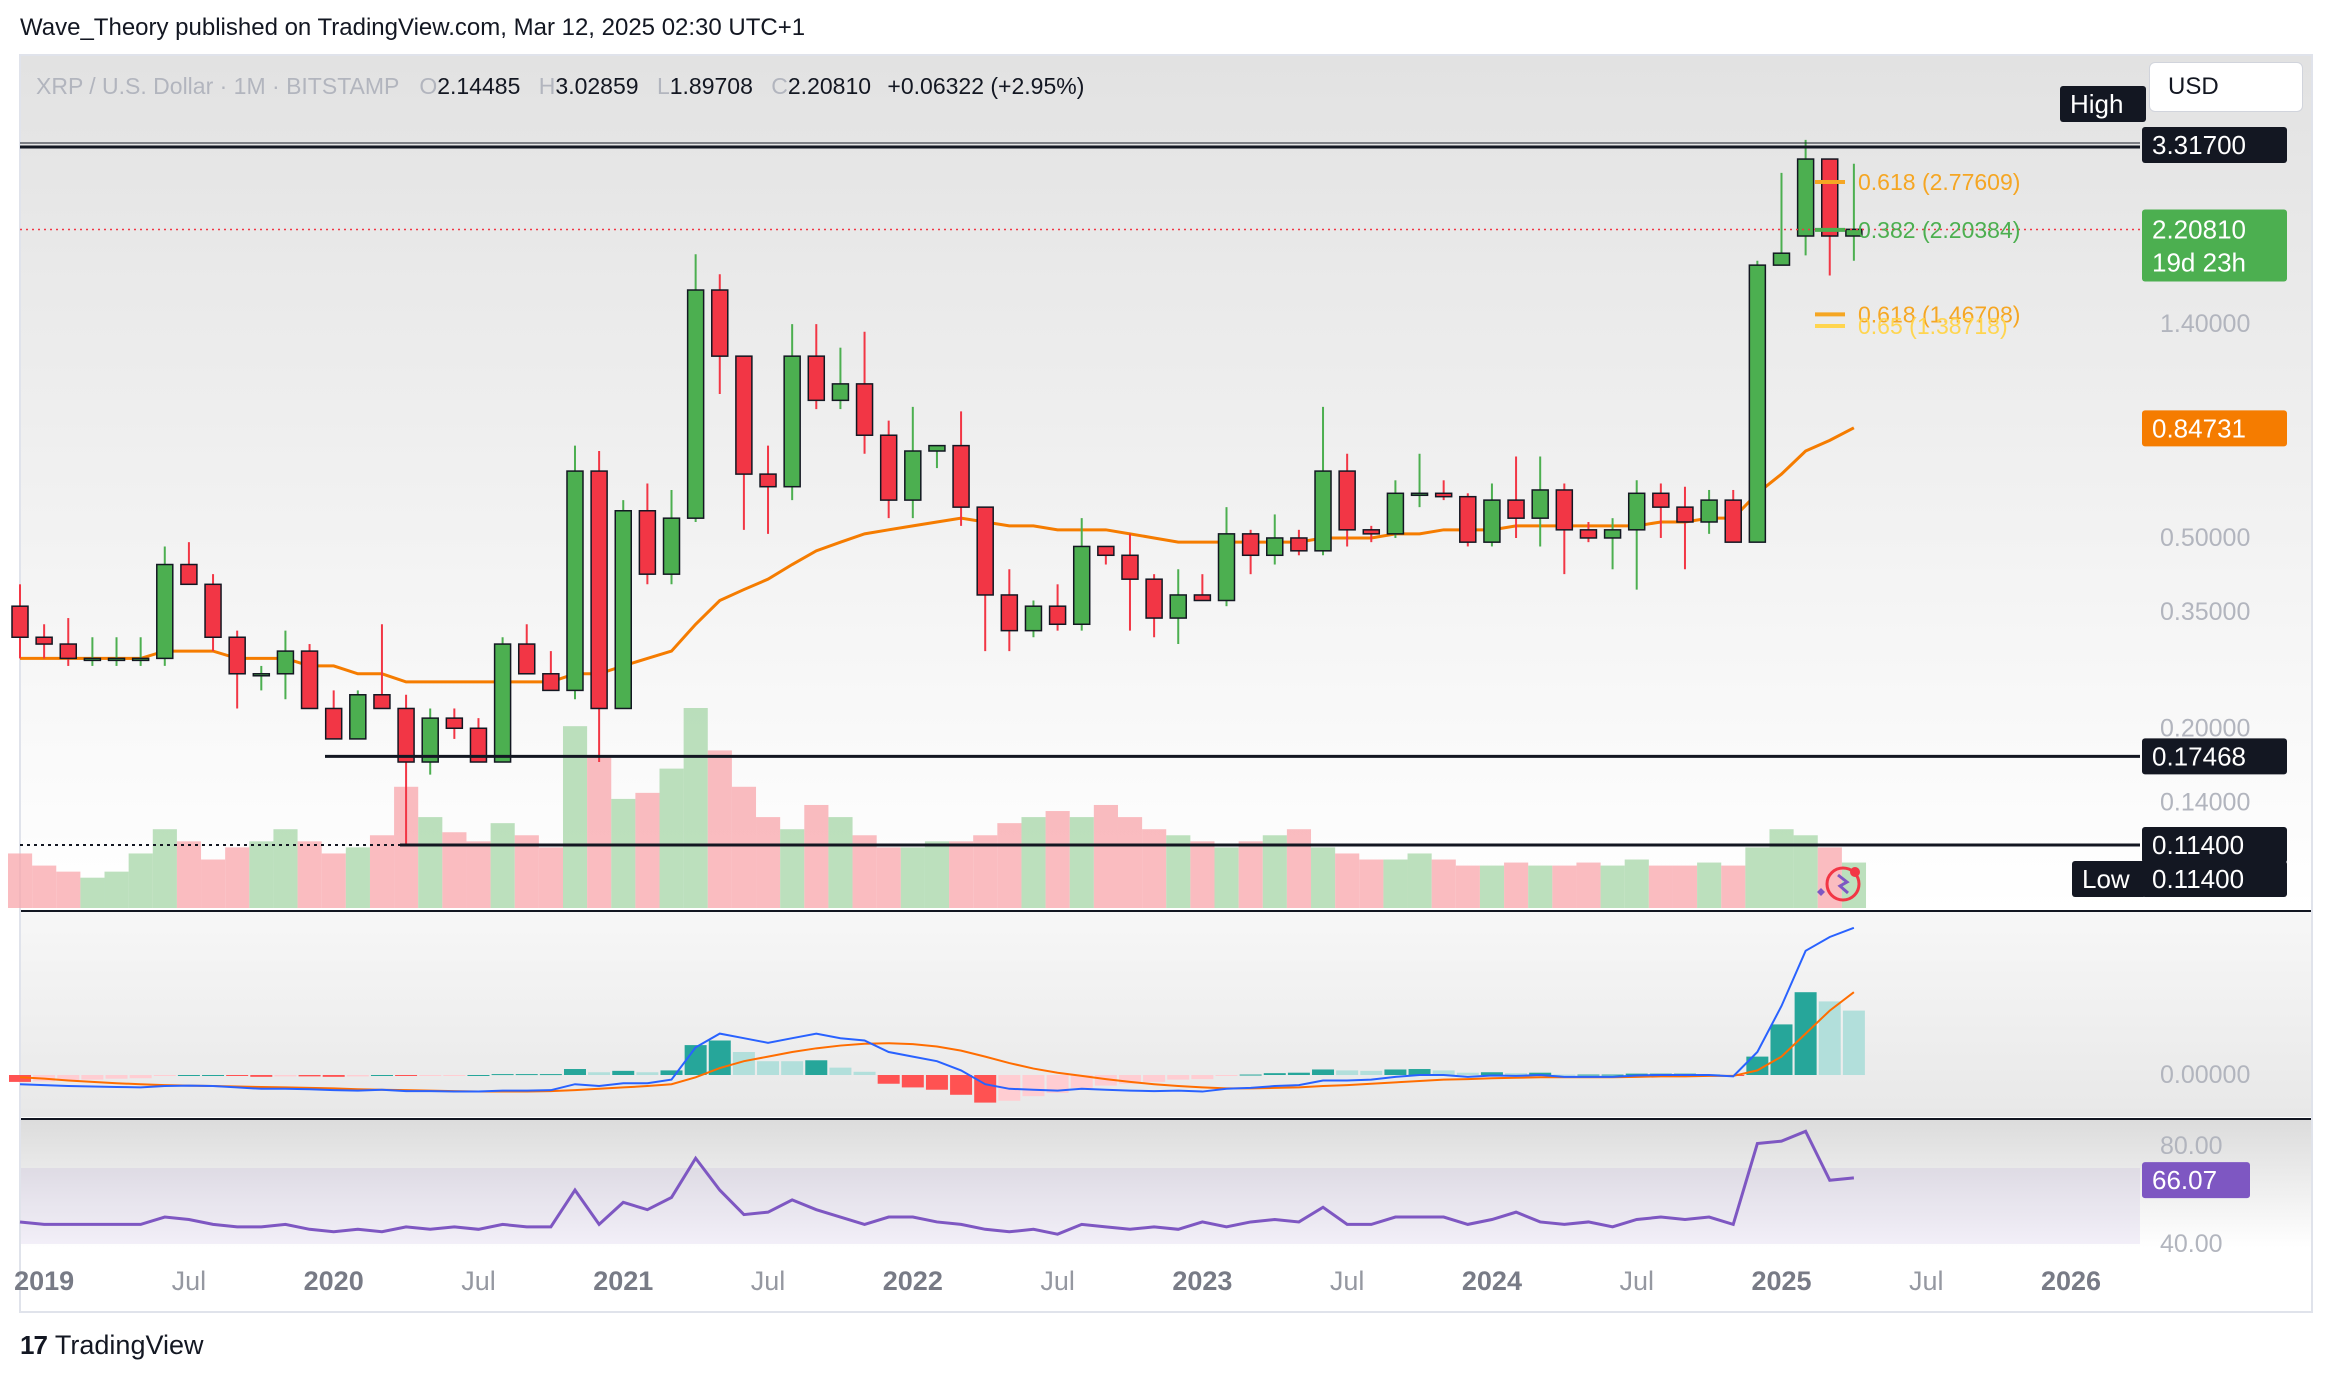 The image size is (2332, 1382). I want to click on support2-label: 0.11400, so click(2198, 845).